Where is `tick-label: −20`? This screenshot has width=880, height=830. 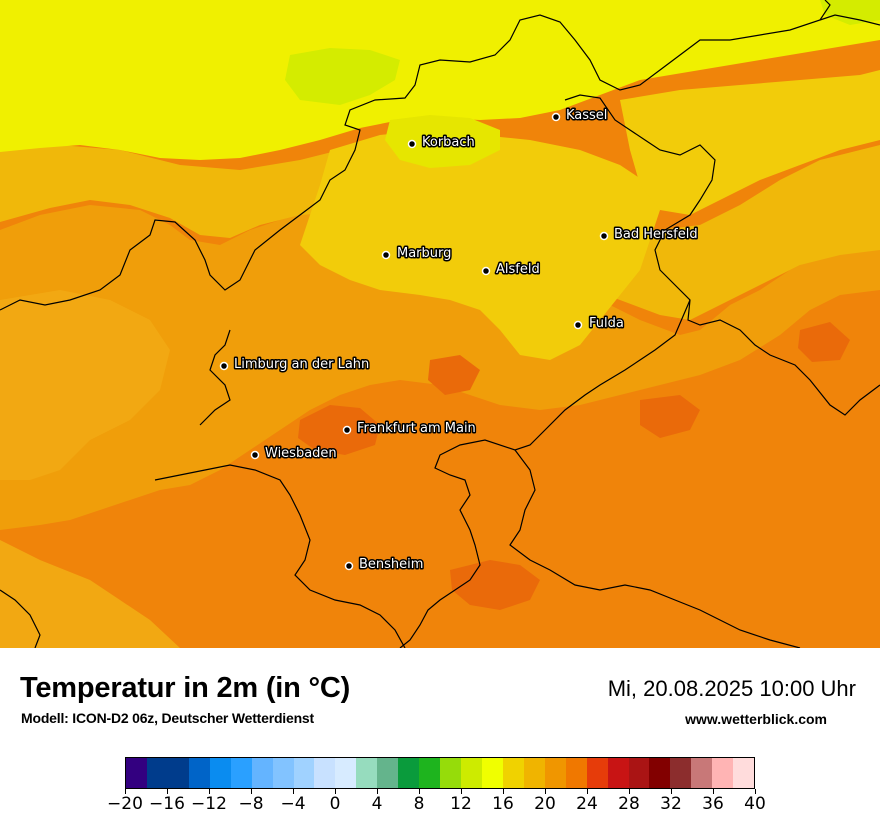
tick-label: −20 is located at coordinates (125, 804).